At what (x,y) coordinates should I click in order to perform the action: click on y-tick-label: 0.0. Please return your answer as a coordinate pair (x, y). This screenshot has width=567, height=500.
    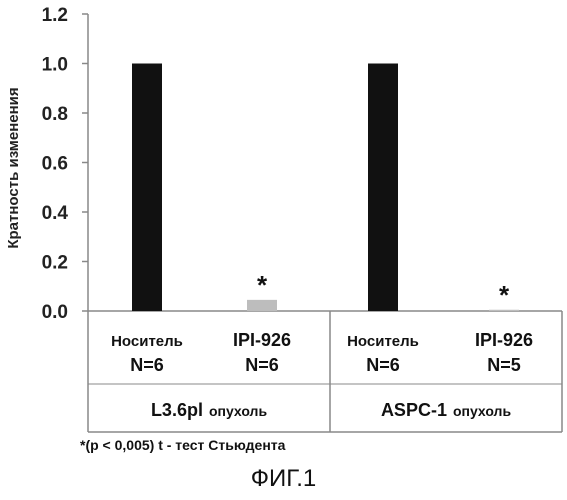
    Looking at the image, I should click on (55, 312).